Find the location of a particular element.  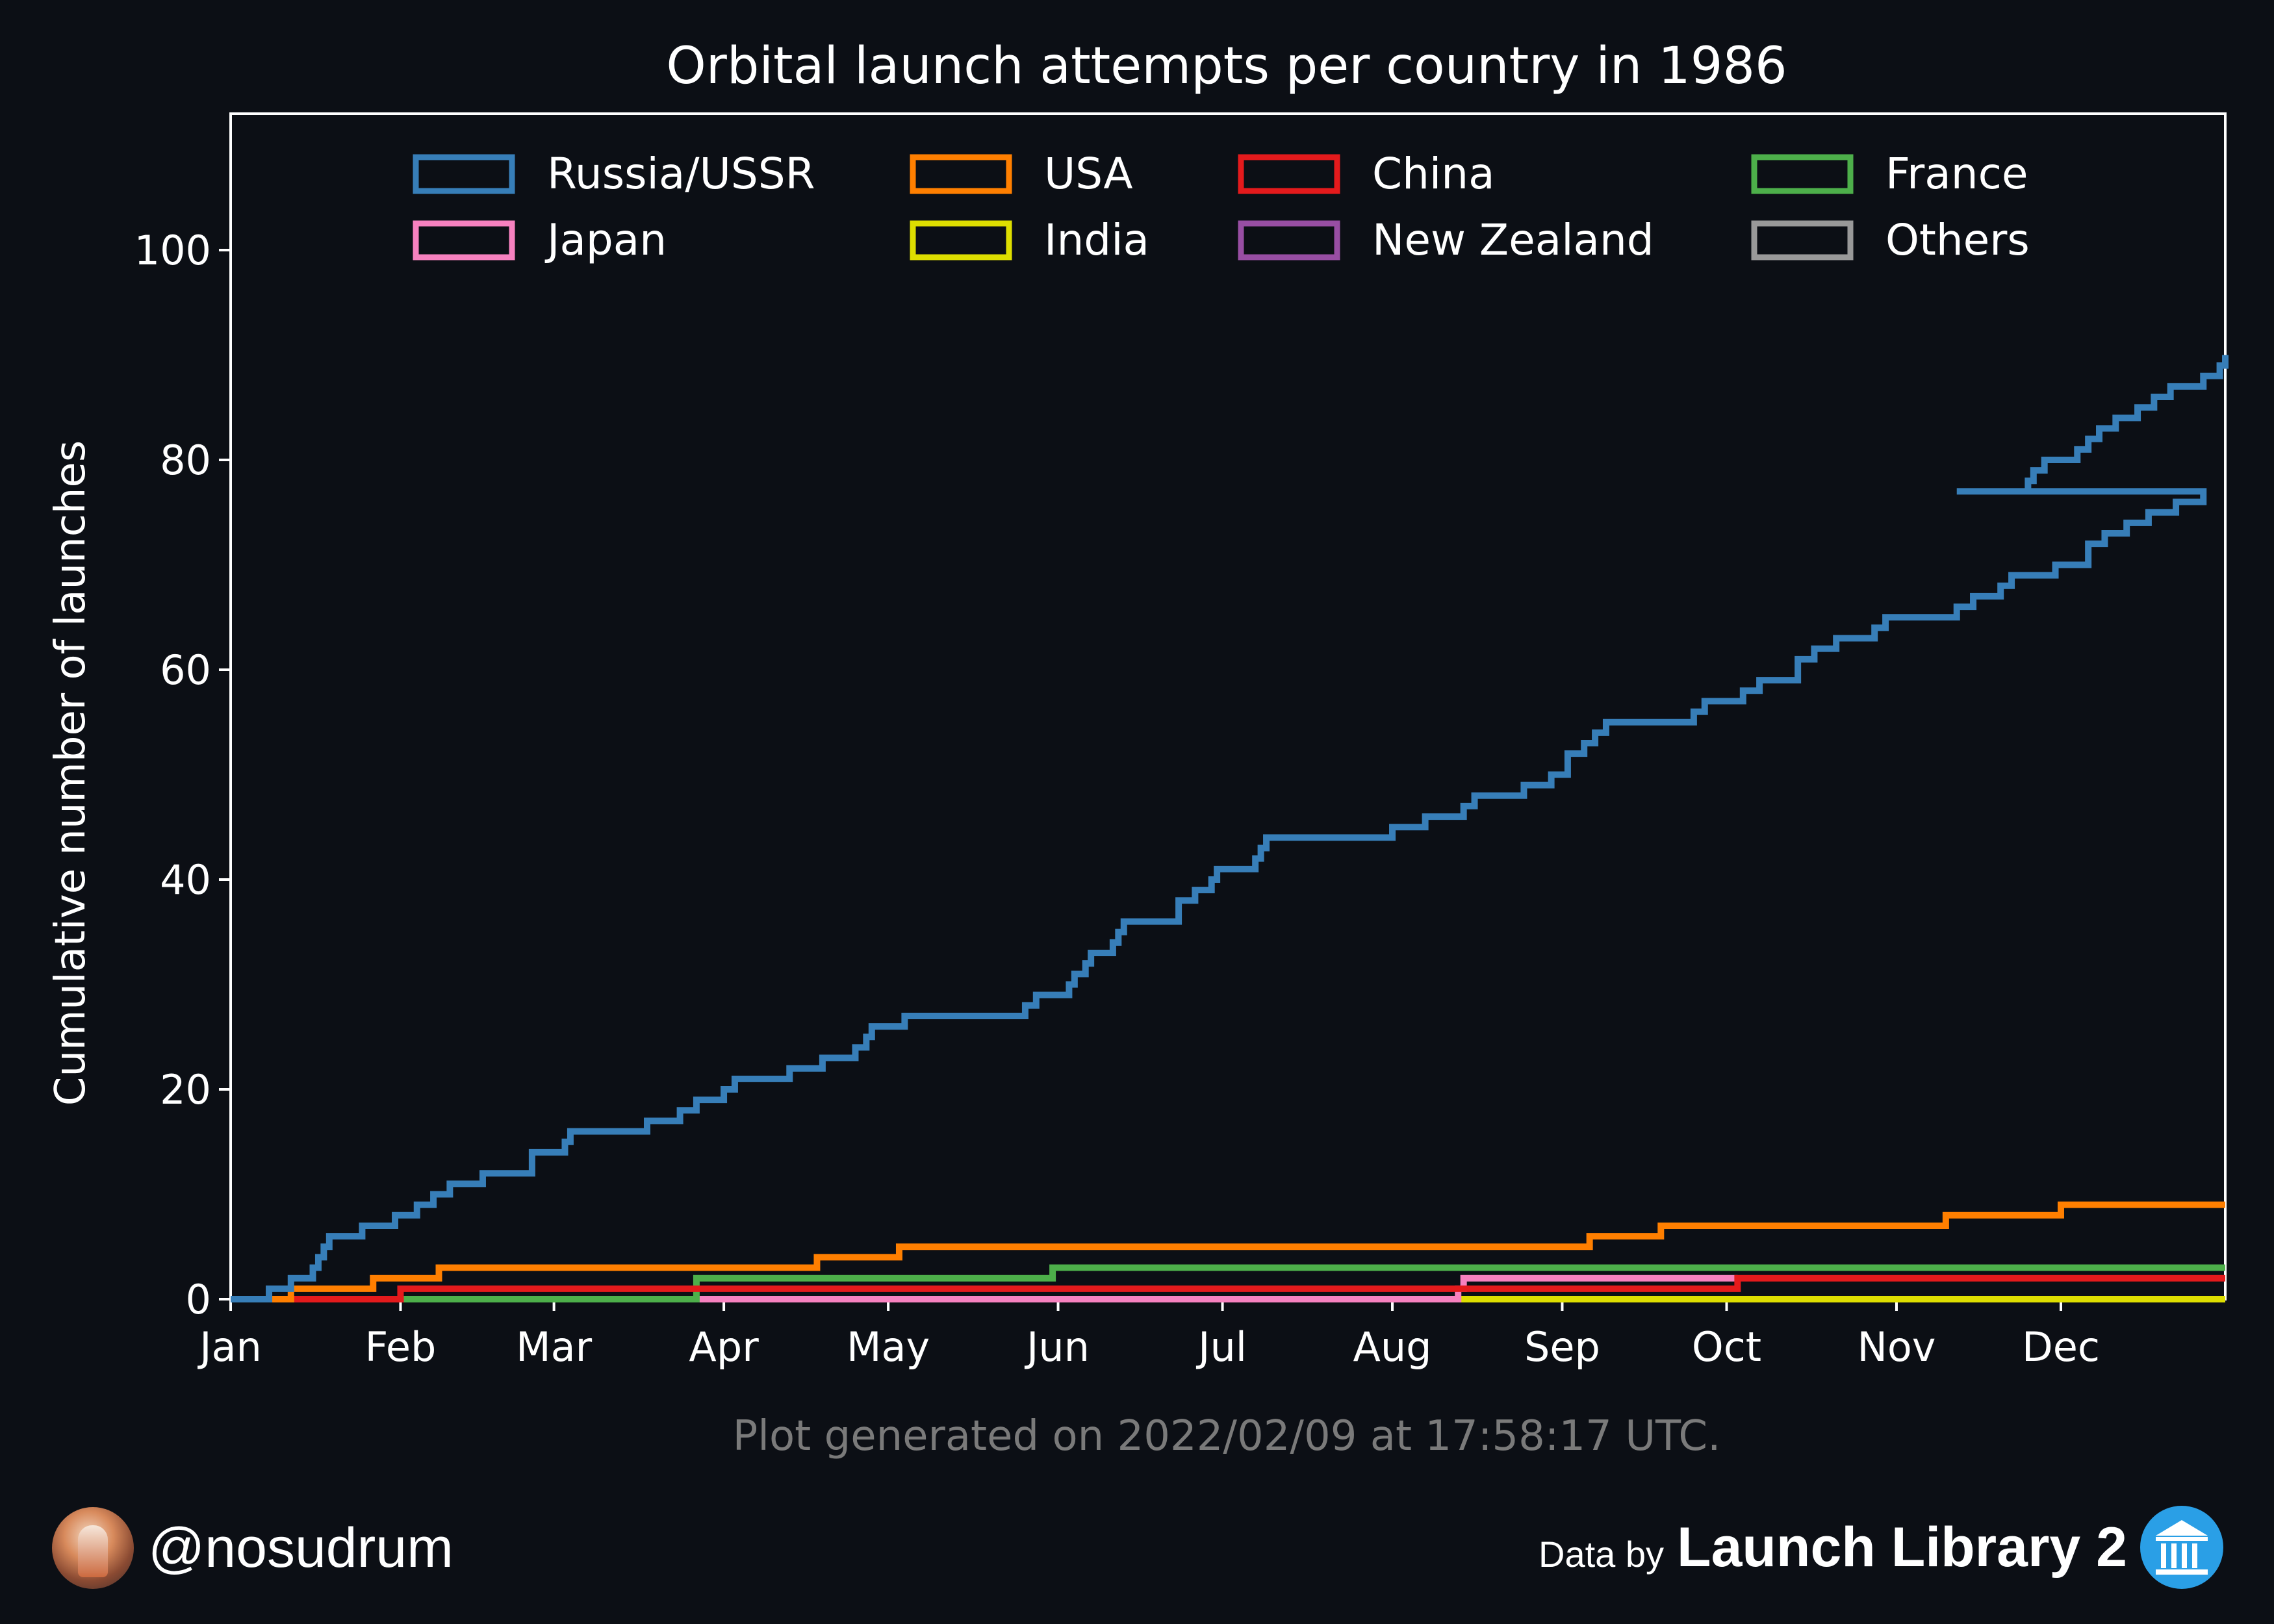

x-tick-label: Aug is located at coordinates (1392, 1347).